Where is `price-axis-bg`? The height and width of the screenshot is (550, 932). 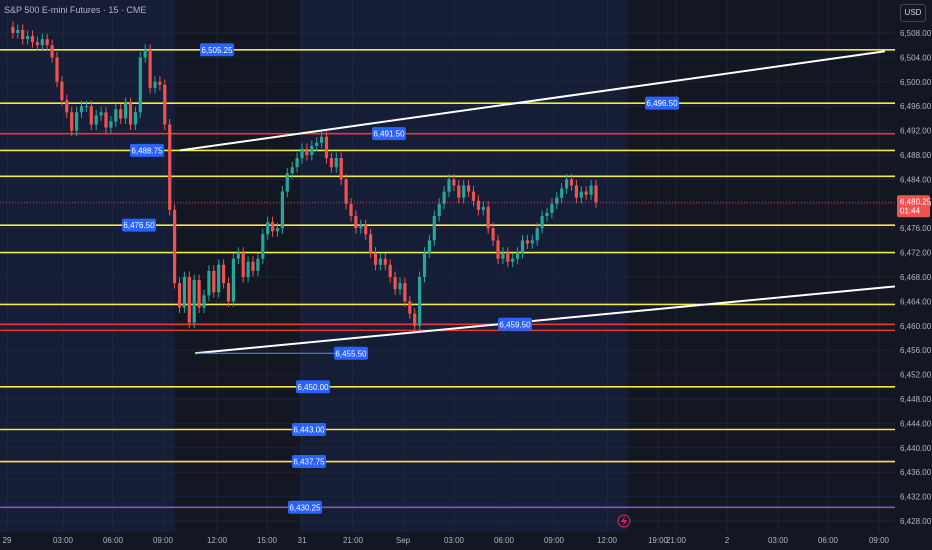 price-axis-bg is located at coordinates (913, 275).